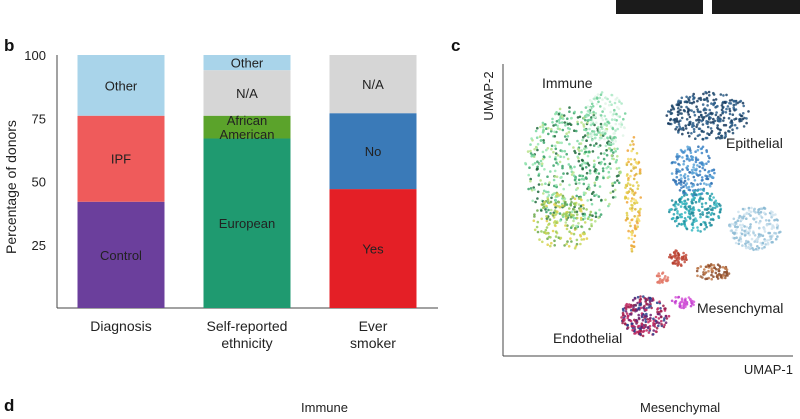  What do you see at coordinates (373, 84) in the screenshot?
I see `bar-segment` at bounding box center [373, 84].